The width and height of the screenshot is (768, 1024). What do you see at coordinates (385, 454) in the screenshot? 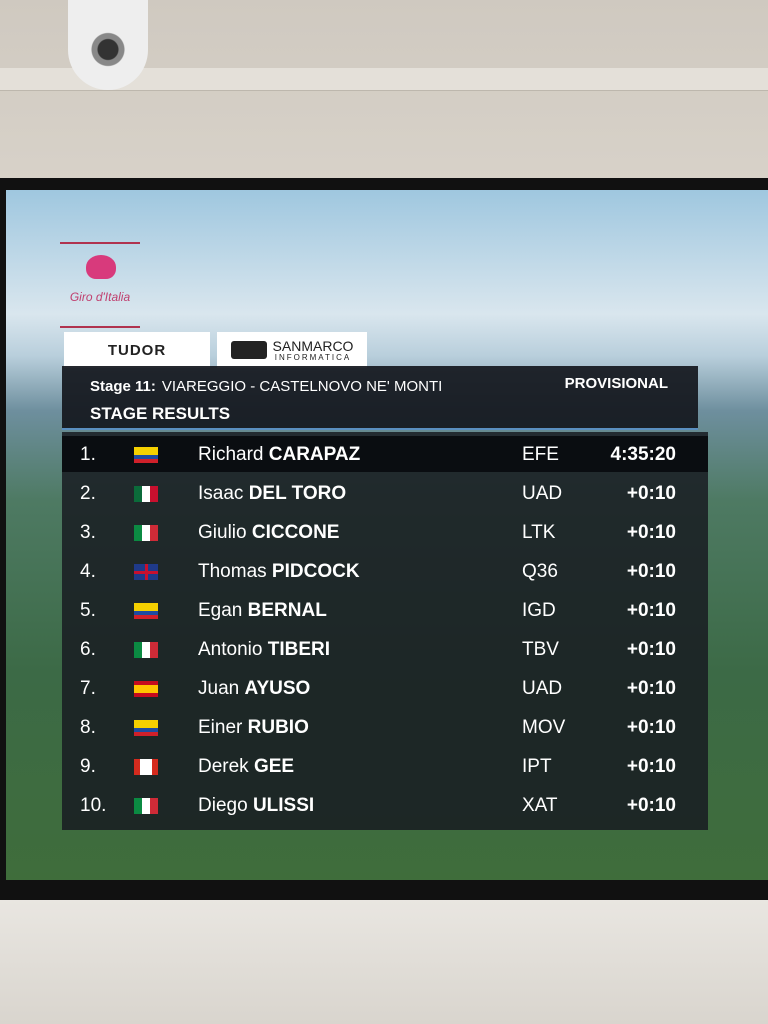
I see `result-row: 1. Richard CARAPAZ EFE 4:35:20` at bounding box center [385, 454].